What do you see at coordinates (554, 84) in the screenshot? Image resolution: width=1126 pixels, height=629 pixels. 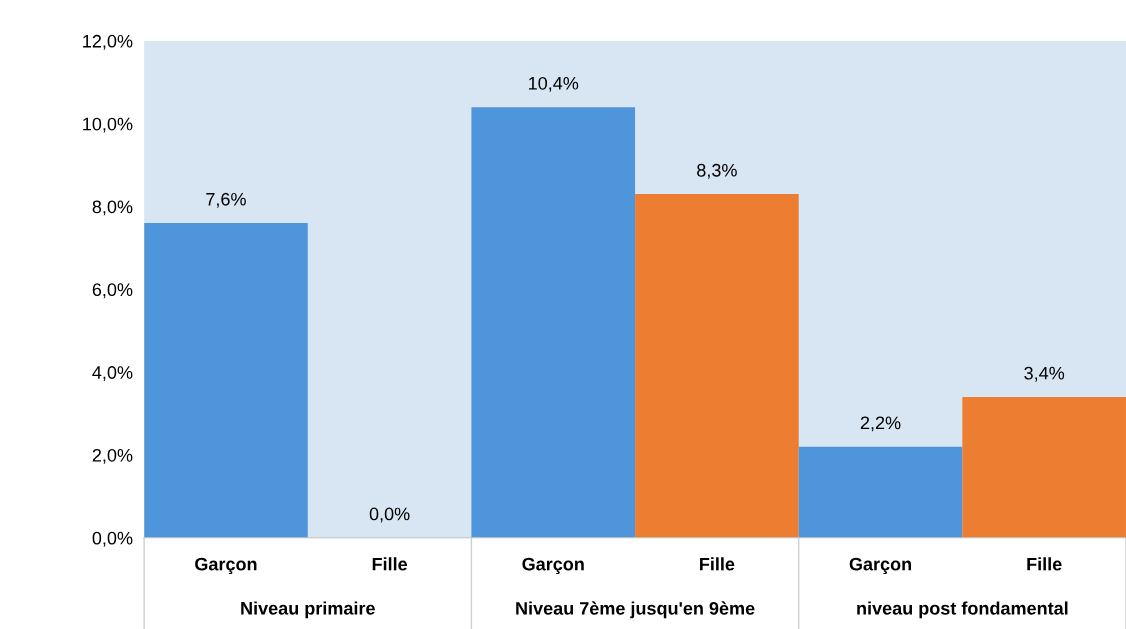 I see `data-label: 10,4%` at bounding box center [554, 84].